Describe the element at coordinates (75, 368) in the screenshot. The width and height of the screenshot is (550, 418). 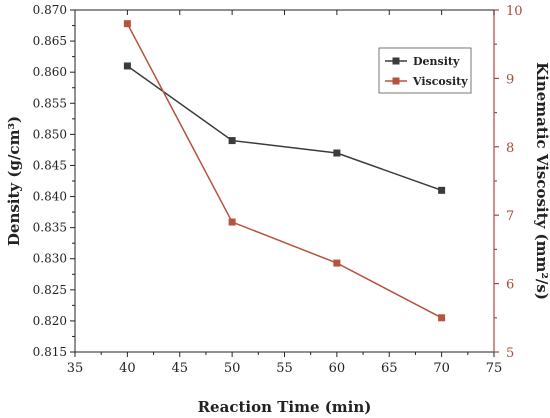
I see `x-tick-label: 35` at that location.